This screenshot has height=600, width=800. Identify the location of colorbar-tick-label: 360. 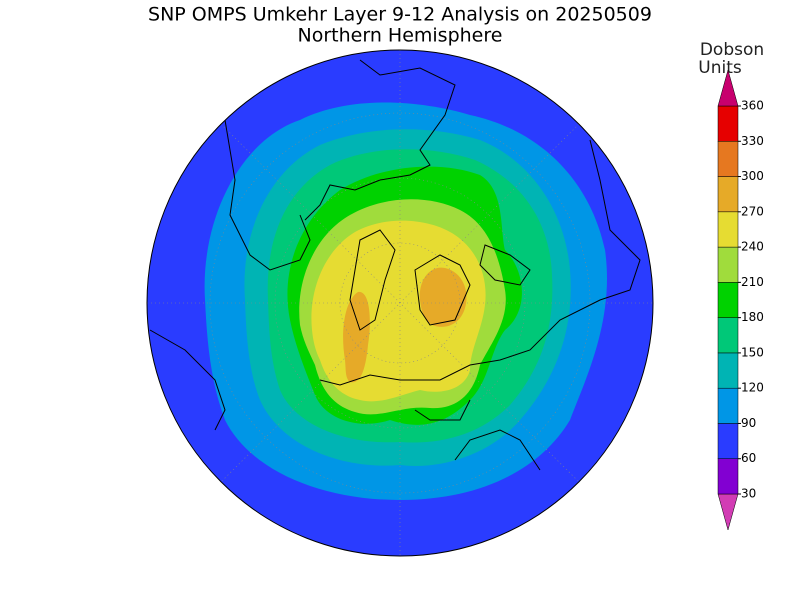
(752, 106).